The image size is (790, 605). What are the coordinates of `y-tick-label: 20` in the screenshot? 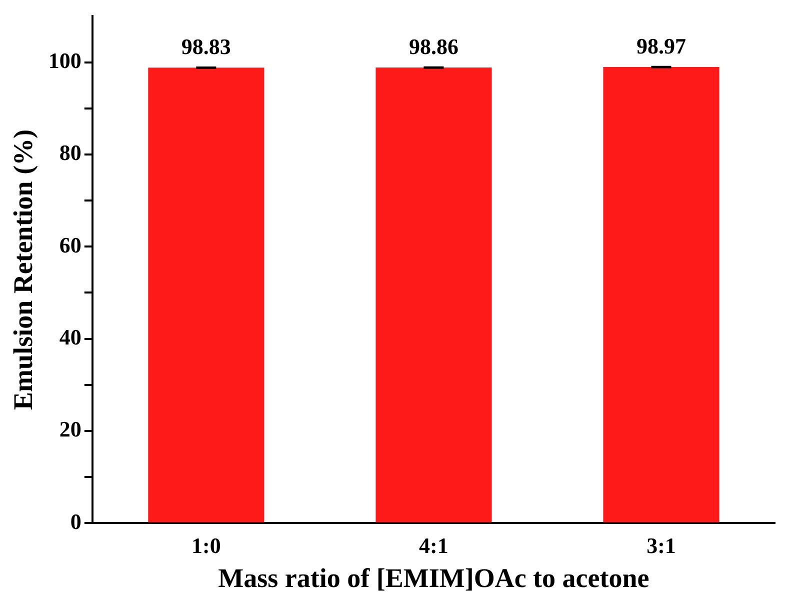 It's located at (70, 429).